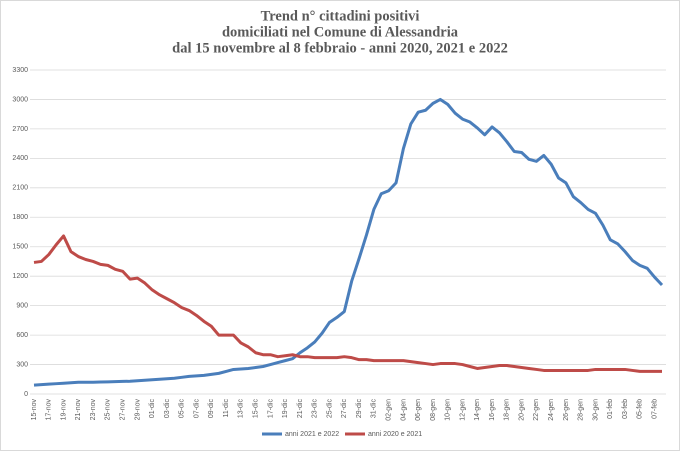 The width and height of the screenshot is (680, 451). Describe the element at coordinates (20, 217) in the screenshot. I see `y-tick-label: 1800` at that location.